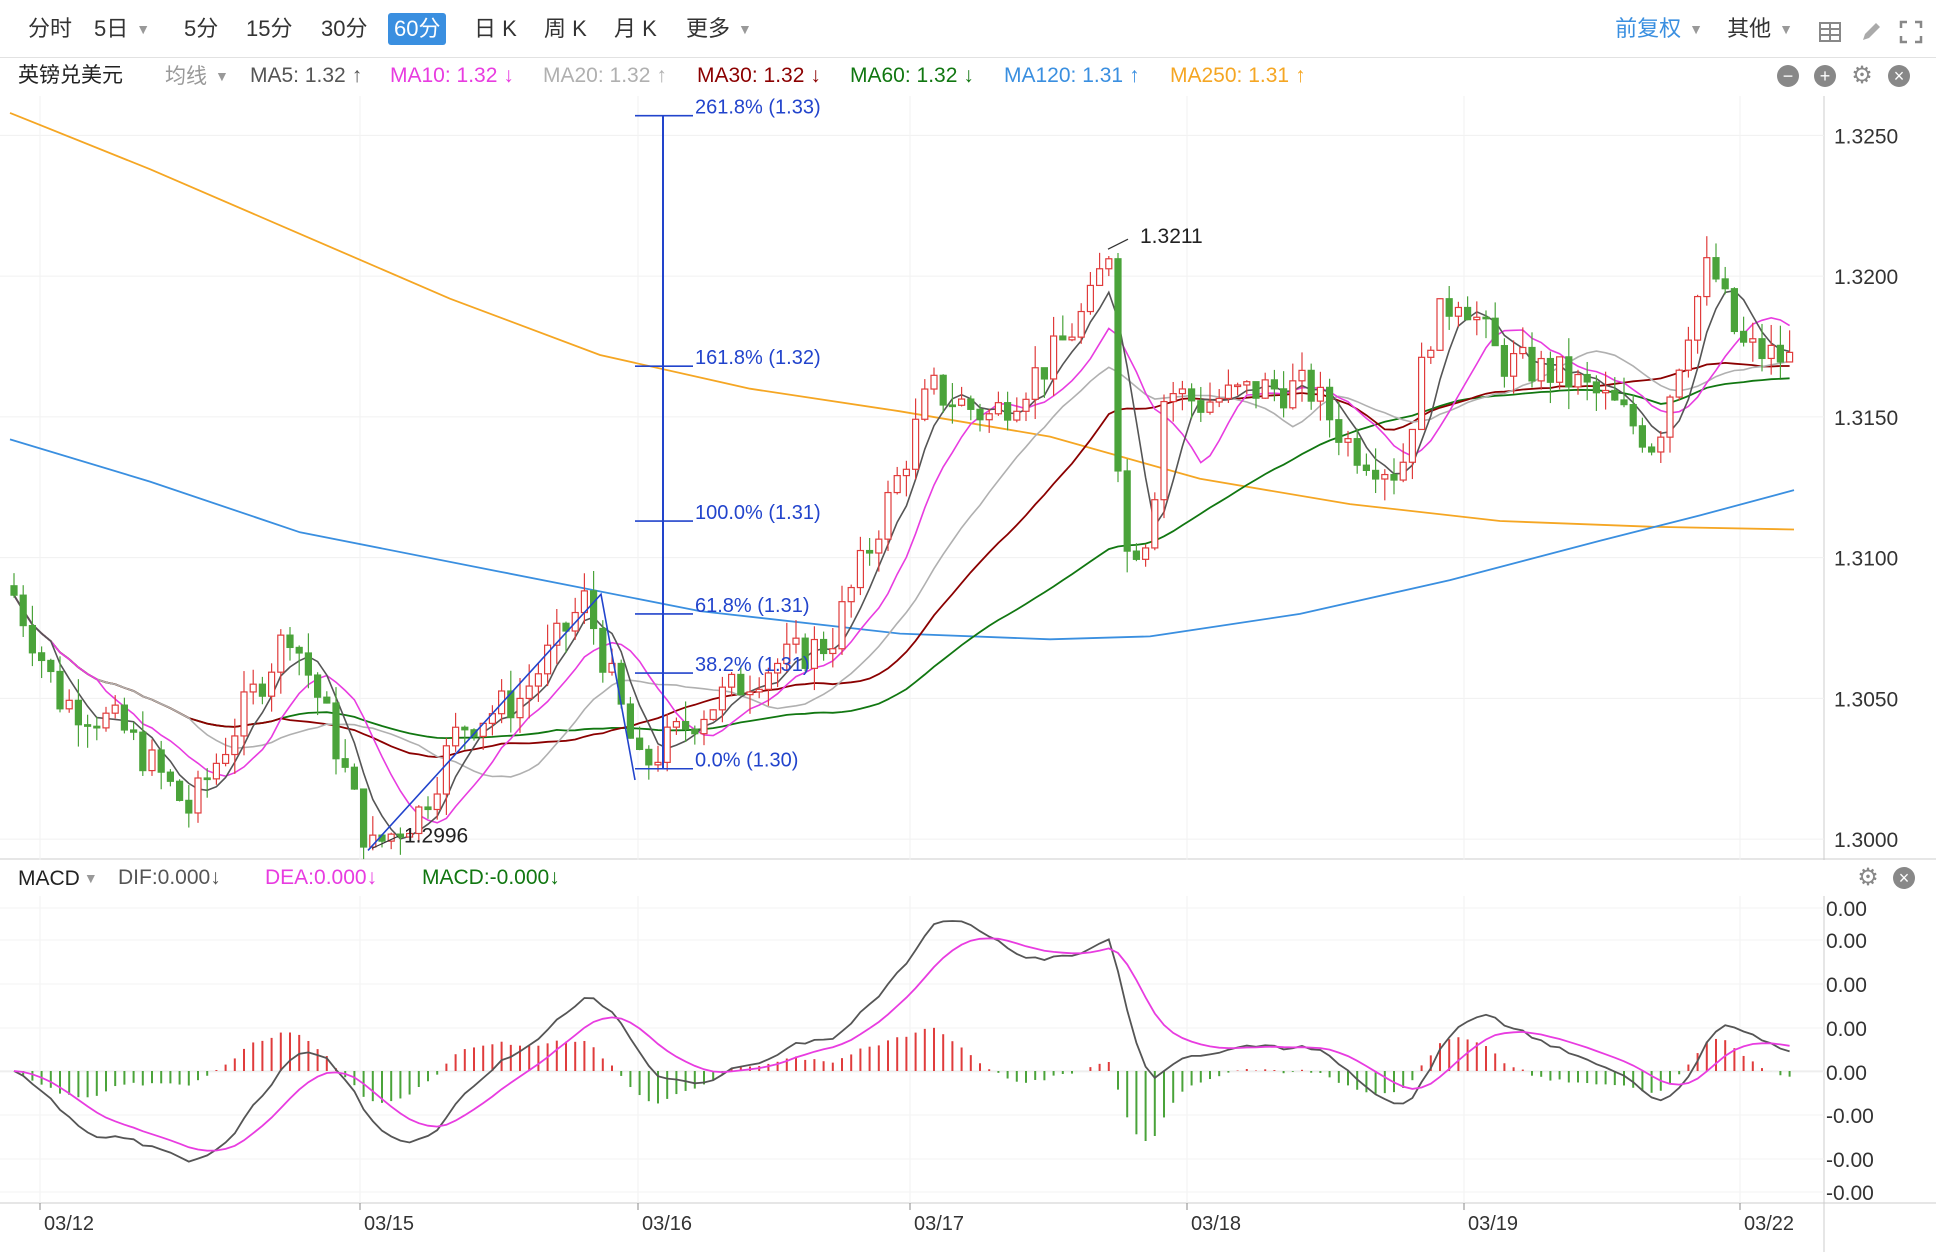 The height and width of the screenshot is (1252, 1936). I want to click on timeframe-tab-0: 分时, so click(50, 29).